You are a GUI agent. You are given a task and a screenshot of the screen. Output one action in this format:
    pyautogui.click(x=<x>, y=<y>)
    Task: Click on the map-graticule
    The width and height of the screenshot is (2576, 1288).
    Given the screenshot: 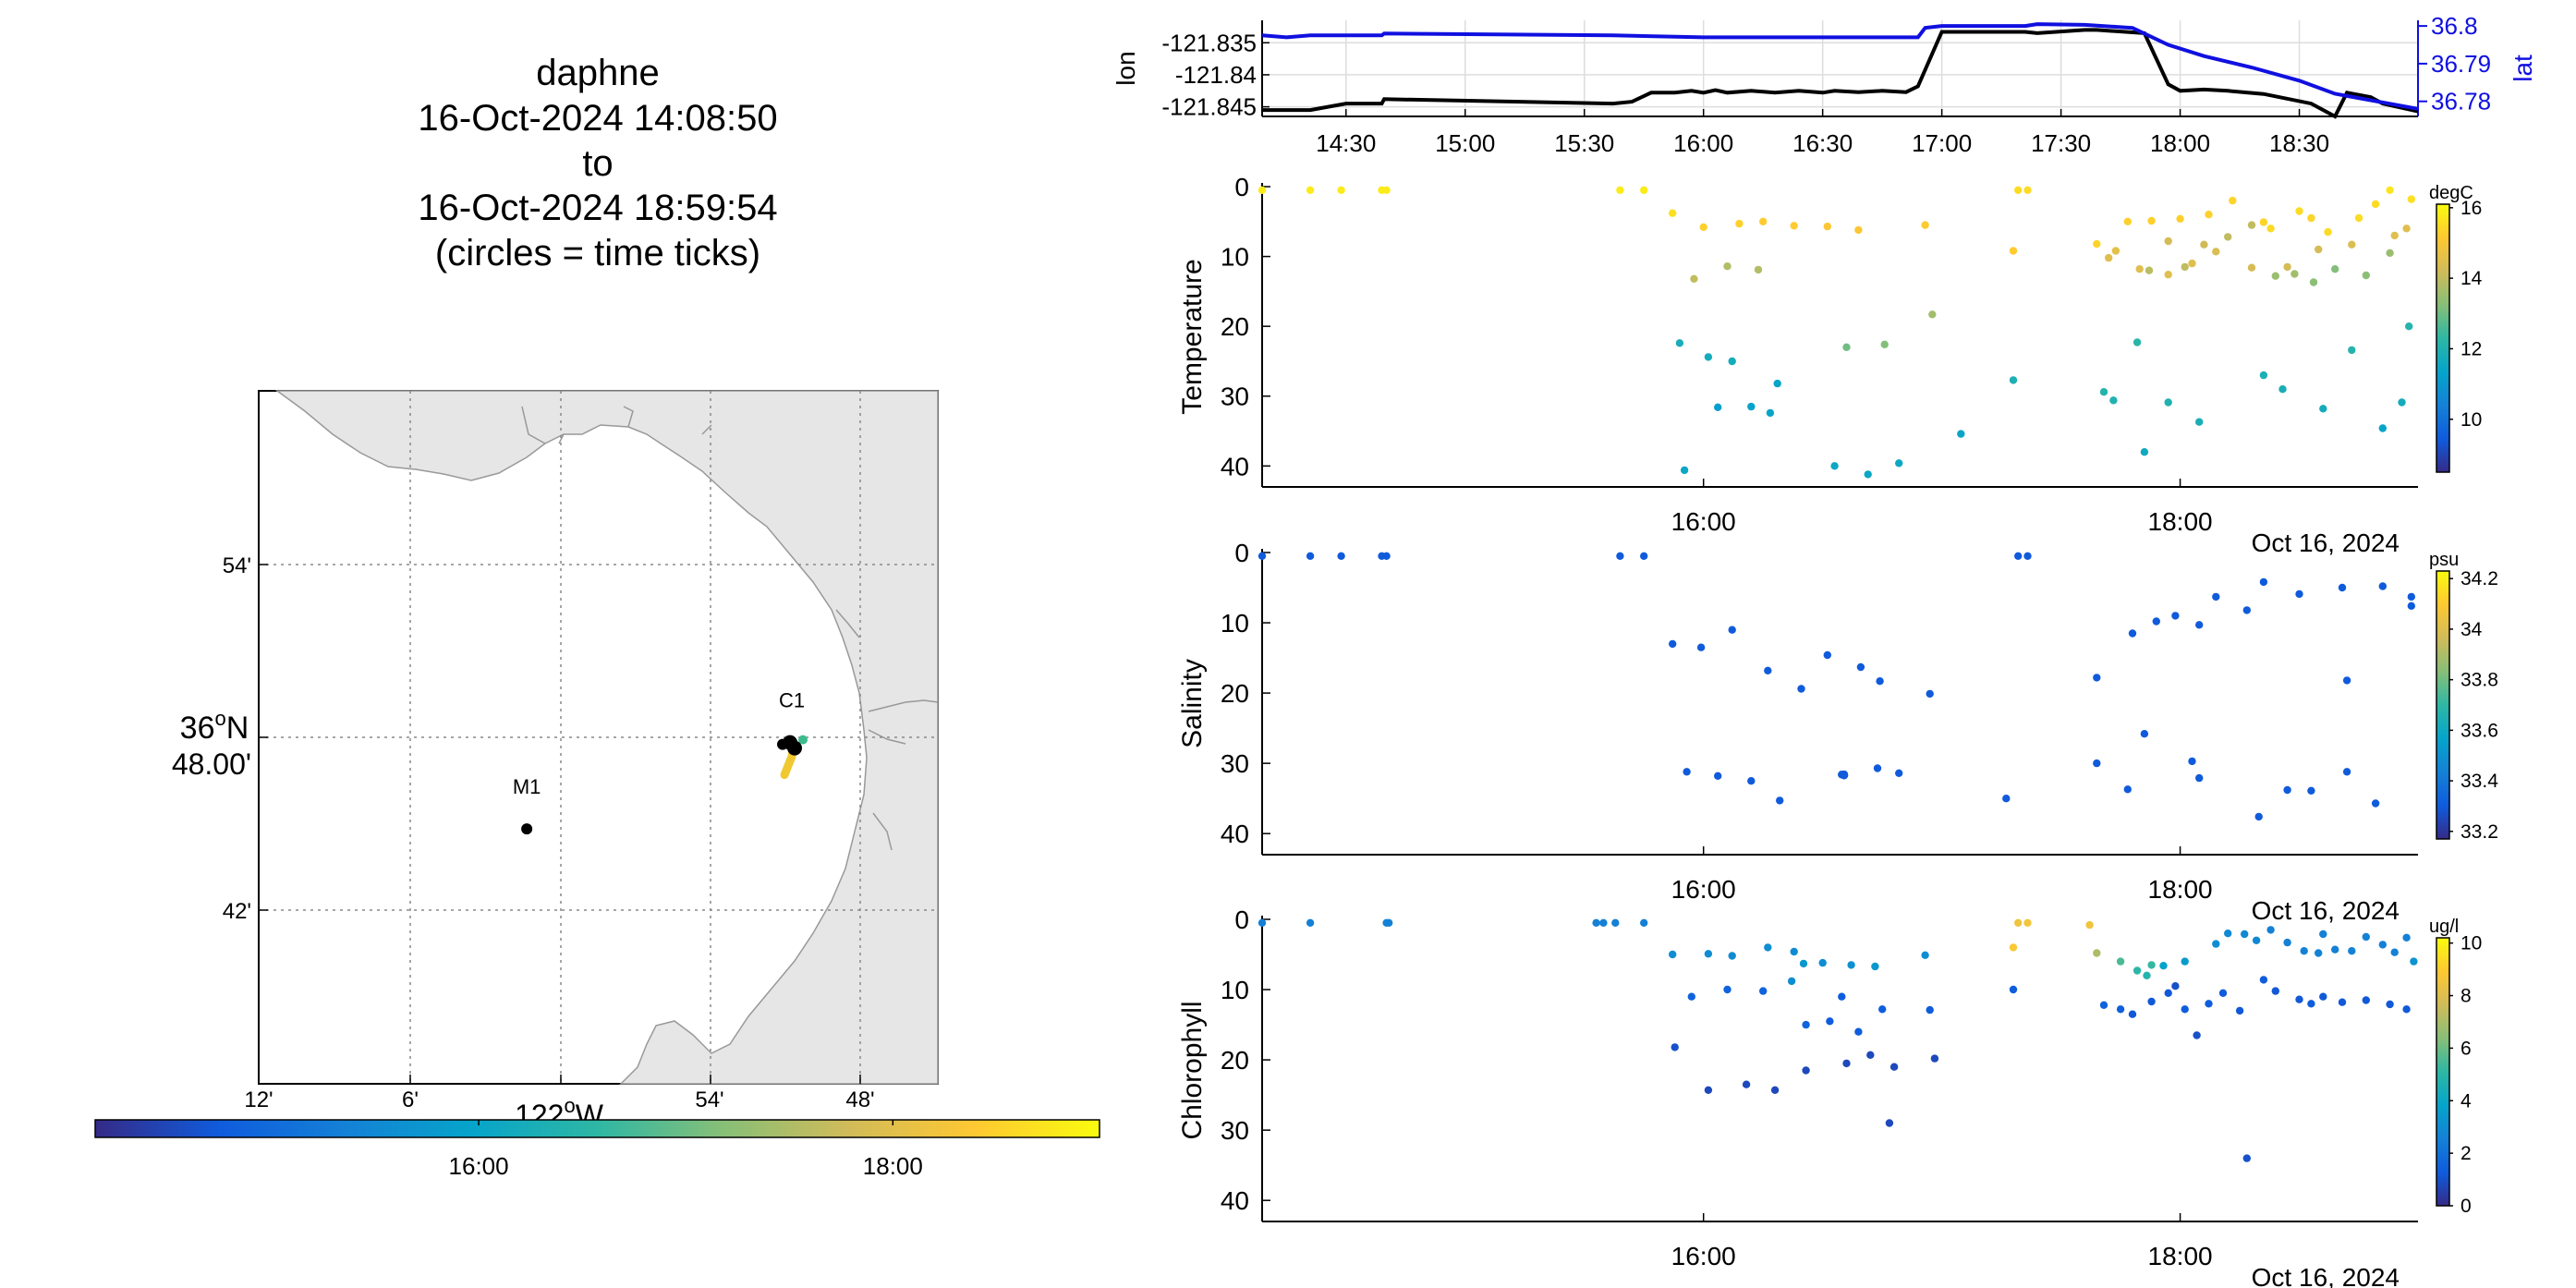 What is the action you would take?
    pyautogui.click(x=598, y=737)
    